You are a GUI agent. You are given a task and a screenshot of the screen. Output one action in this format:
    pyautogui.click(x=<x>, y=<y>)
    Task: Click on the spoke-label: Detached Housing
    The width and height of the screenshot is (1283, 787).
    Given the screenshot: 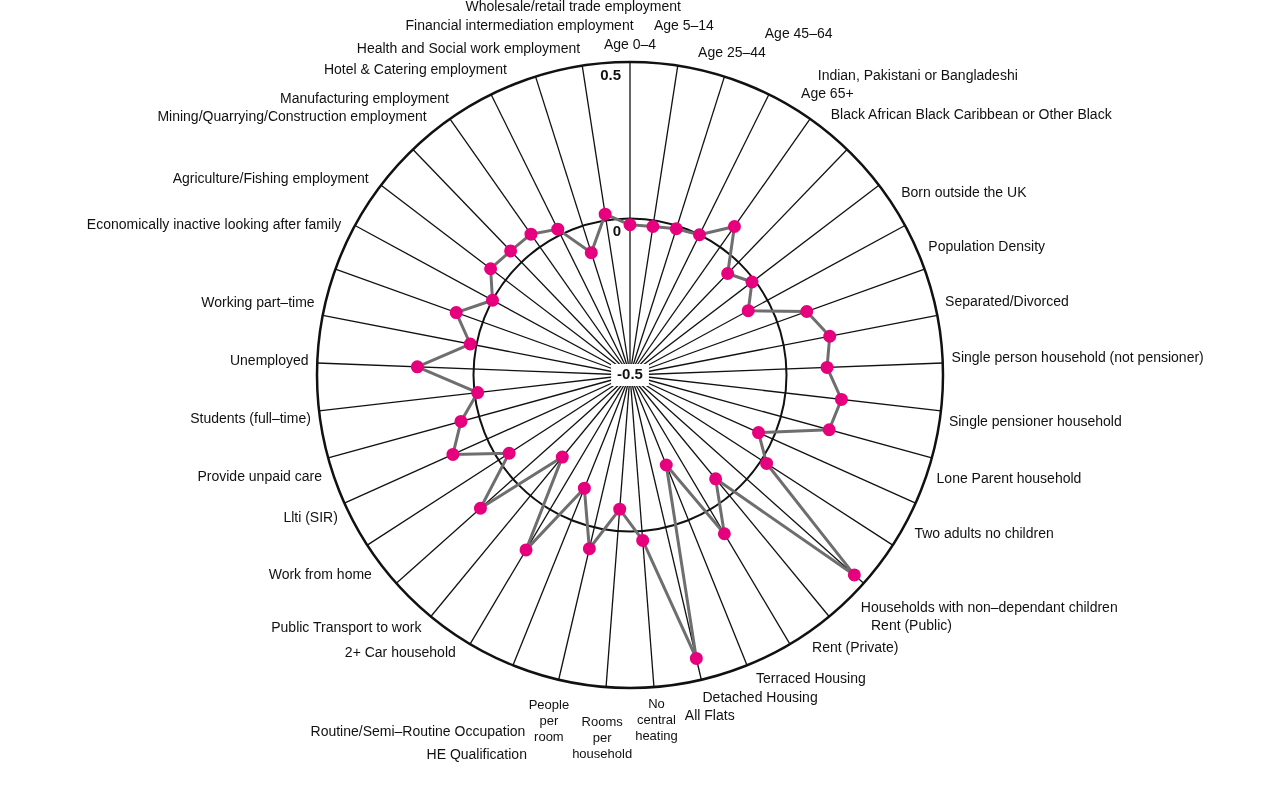 What is the action you would take?
    pyautogui.click(x=760, y=696)
    